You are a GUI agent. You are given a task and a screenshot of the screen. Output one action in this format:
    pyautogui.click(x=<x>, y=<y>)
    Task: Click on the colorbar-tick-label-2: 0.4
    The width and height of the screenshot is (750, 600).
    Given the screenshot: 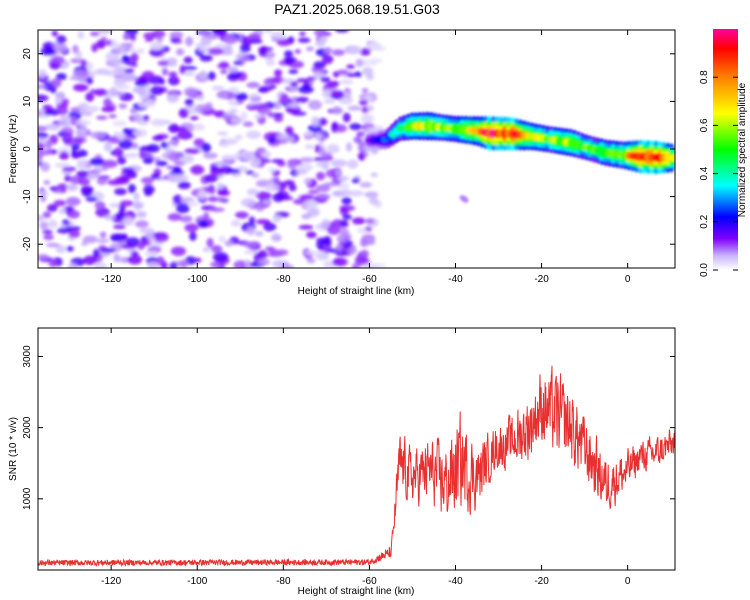 What is the action you would take?
    pyautogui.click(x=704, y=173)
    